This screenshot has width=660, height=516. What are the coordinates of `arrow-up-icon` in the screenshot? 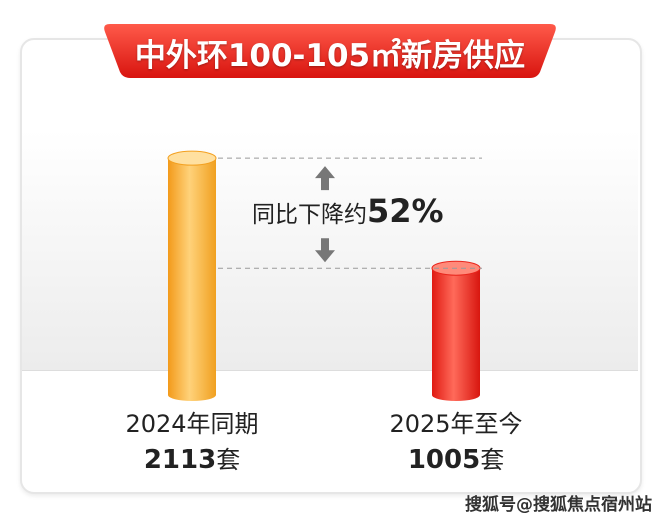 It's located at (325, 178).